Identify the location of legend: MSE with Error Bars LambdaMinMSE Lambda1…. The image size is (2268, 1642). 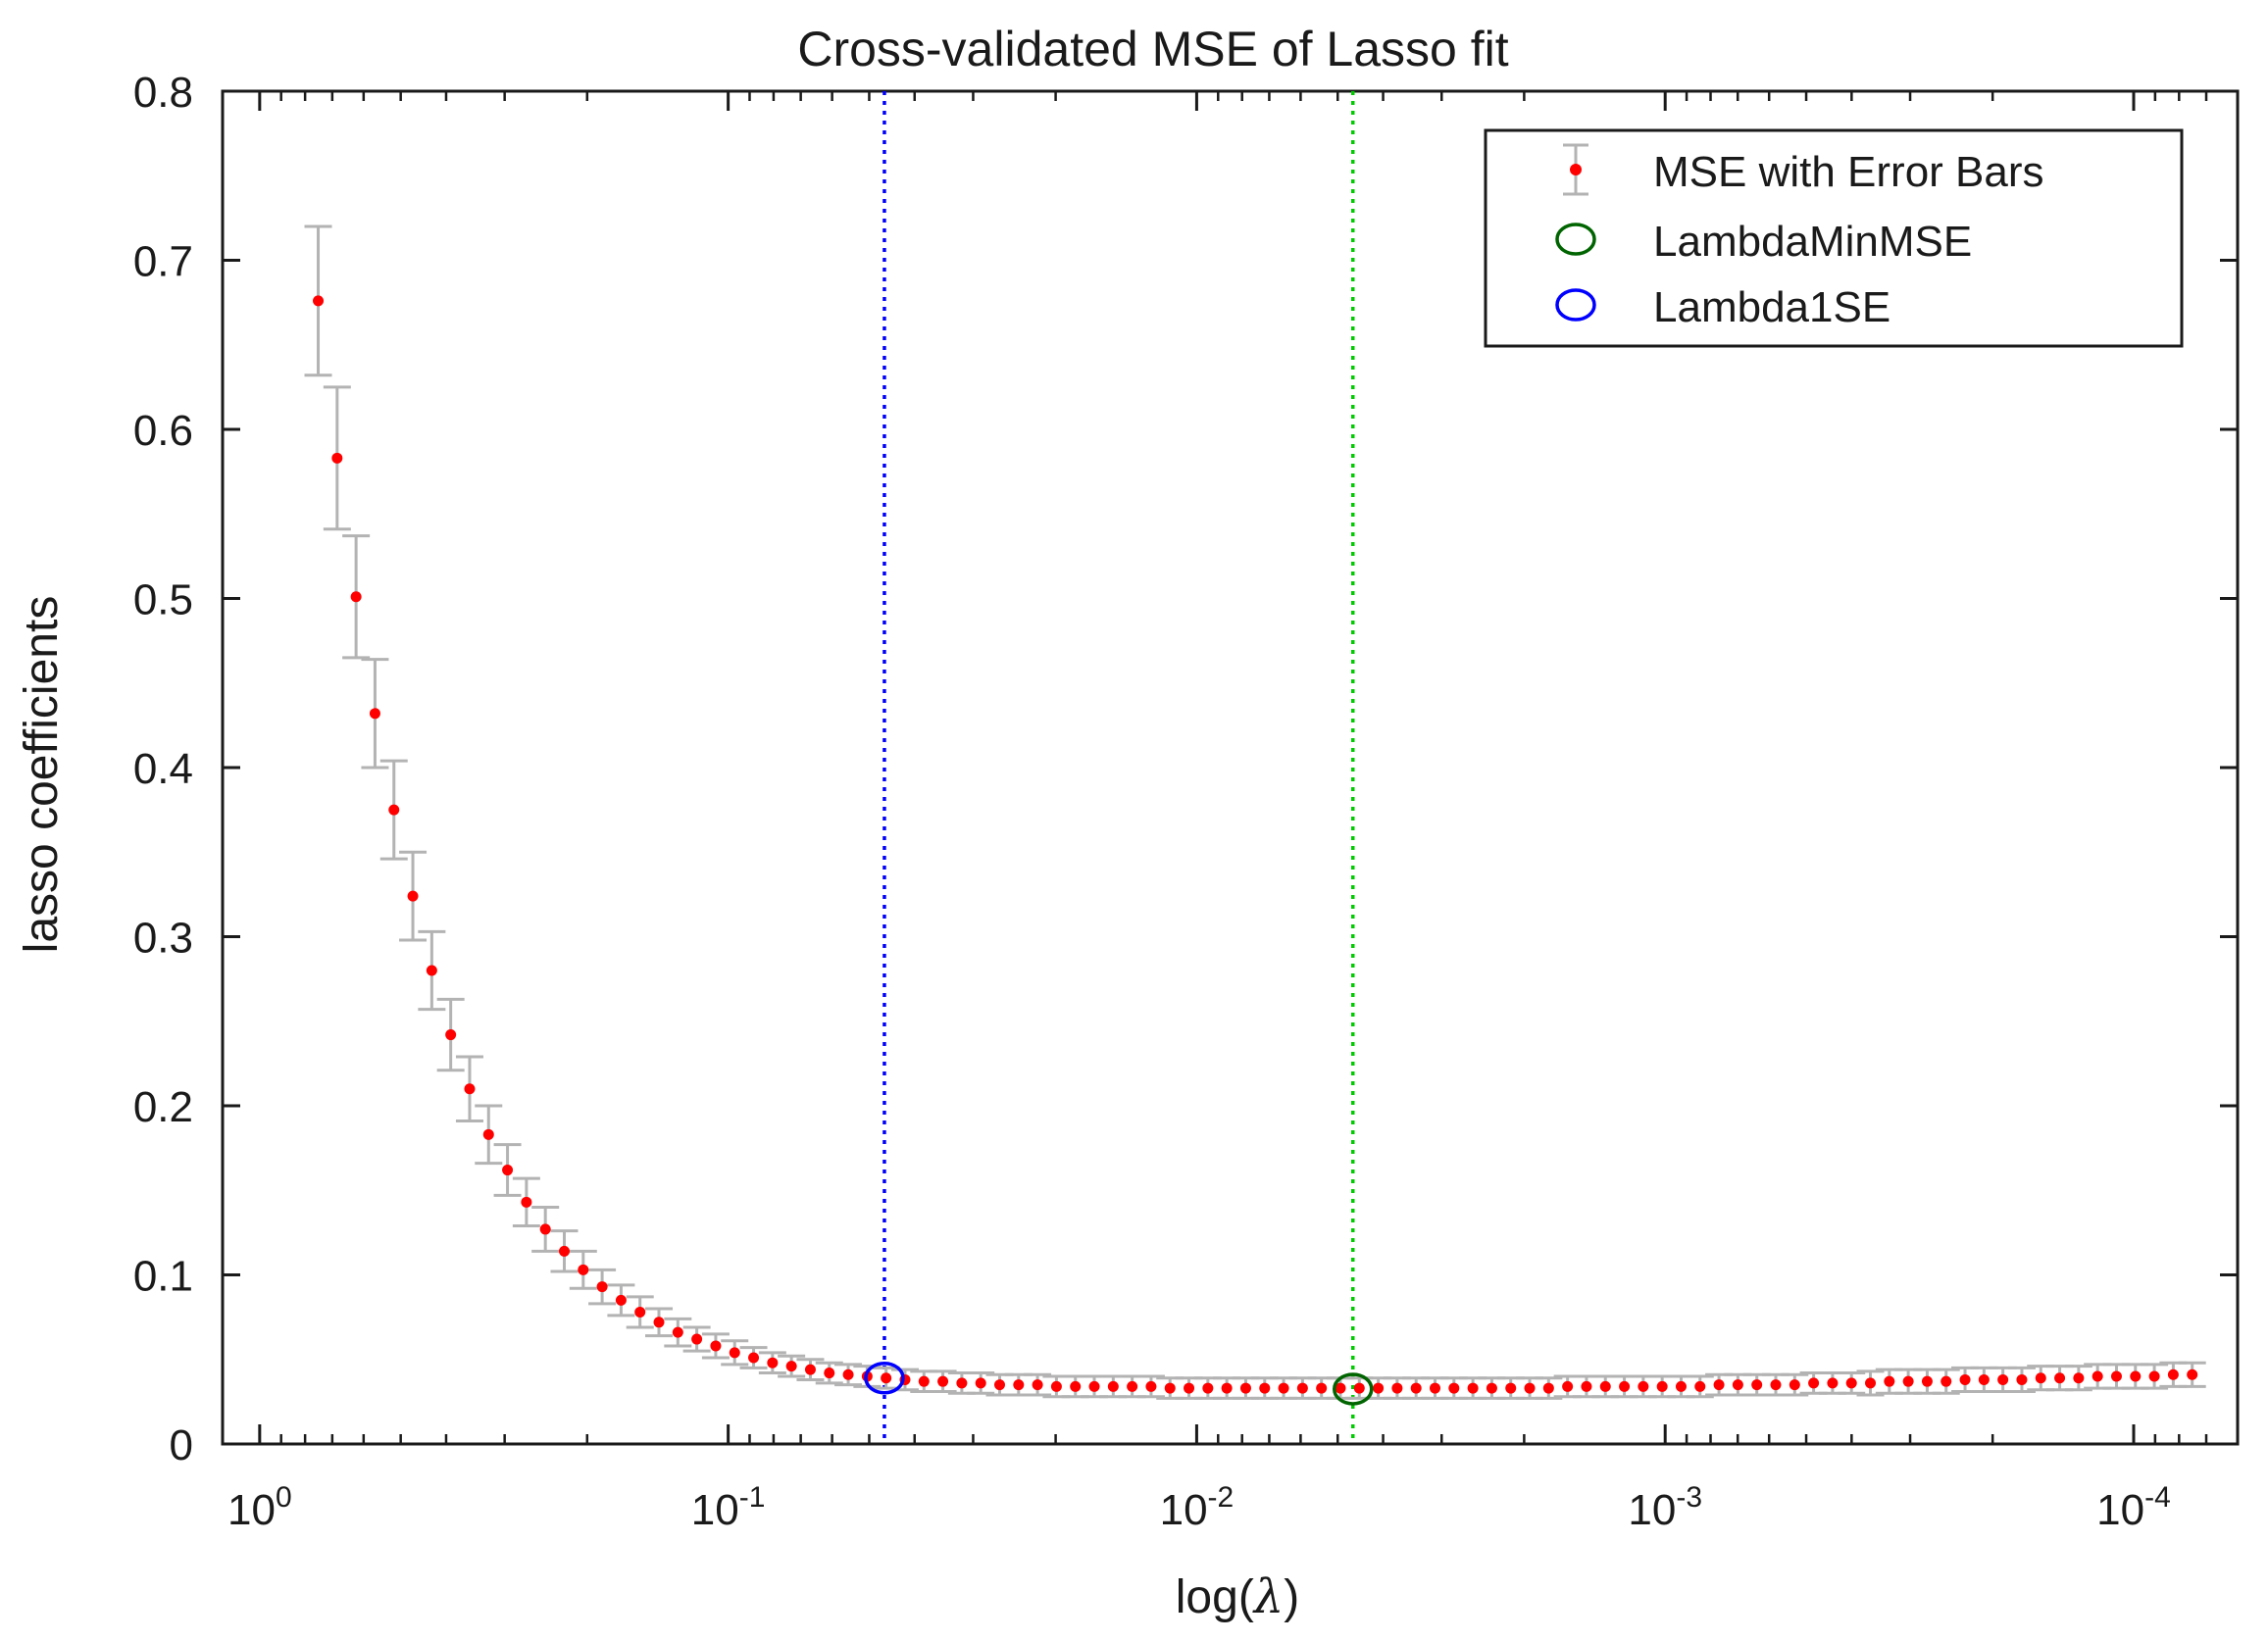
(1834, 238).